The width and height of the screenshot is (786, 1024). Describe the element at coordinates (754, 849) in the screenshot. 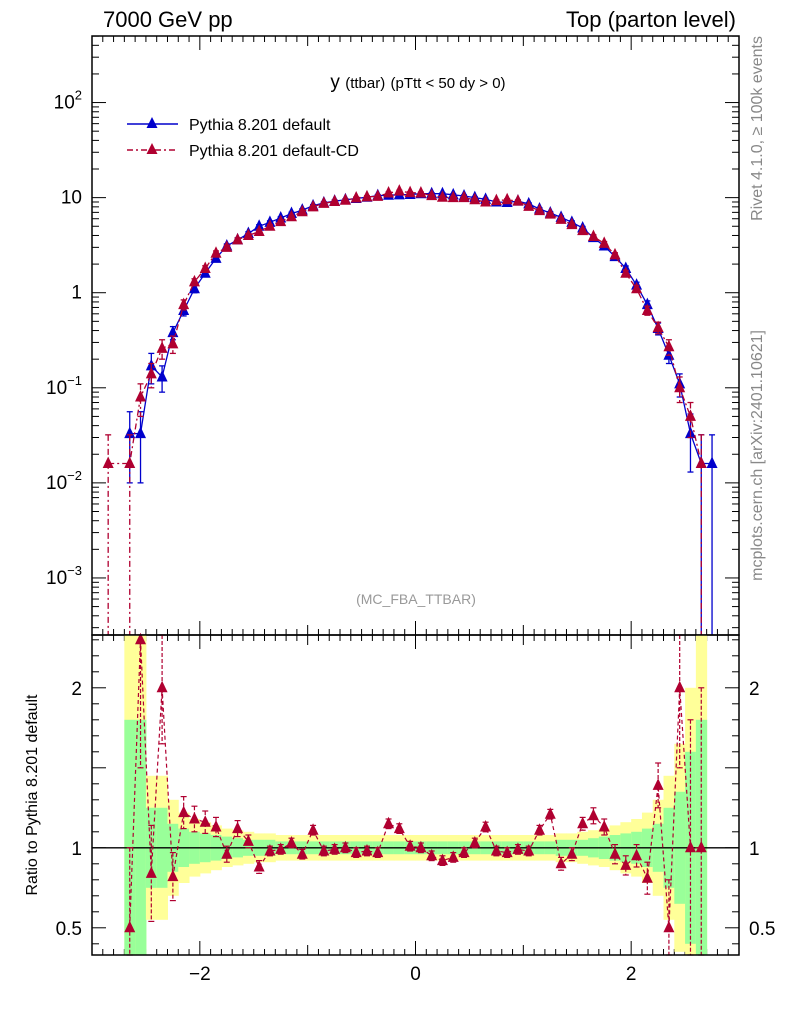

I see `ratio-ytick-label-right: 1` at that location.